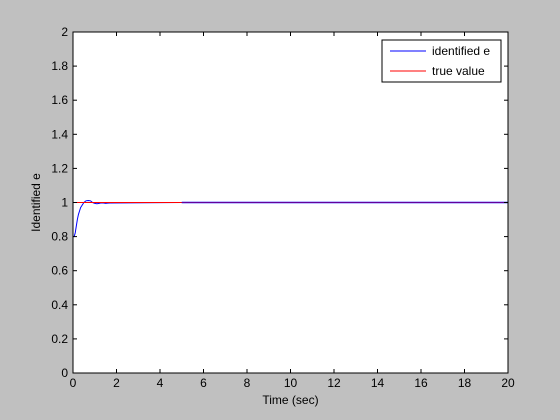 This screenshot has height=420, width=560. Describe the element at coordinates (116, 383) in the screenshot. I see `x-tick-label: 2` at that location.